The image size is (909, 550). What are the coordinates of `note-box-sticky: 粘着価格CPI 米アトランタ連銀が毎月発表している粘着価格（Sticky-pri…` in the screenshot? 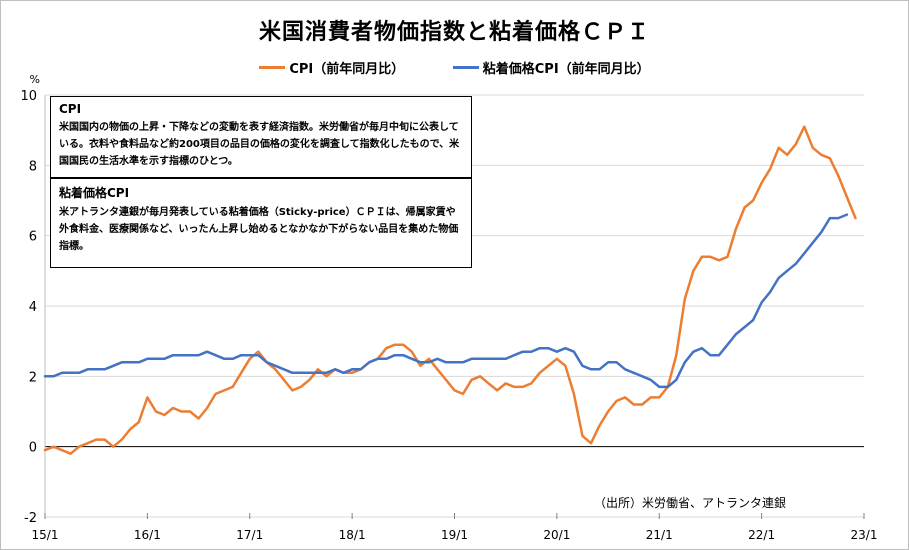 It's located at (261, 223).